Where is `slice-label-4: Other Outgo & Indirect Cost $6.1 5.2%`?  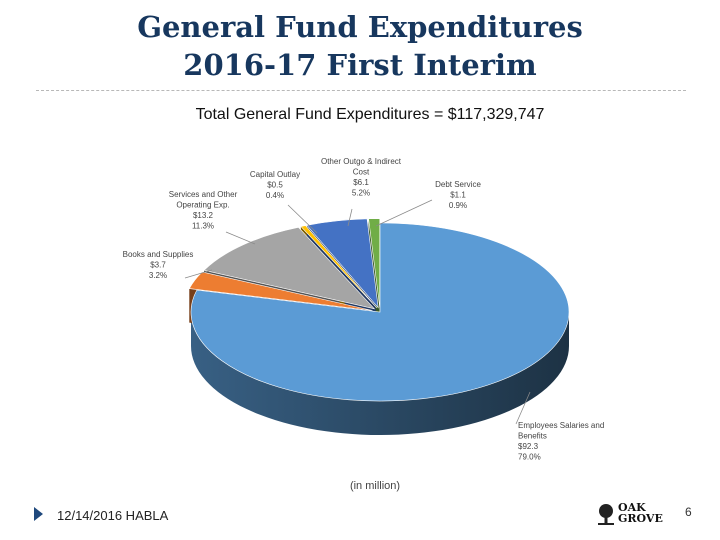 slice-label-4: Other Outgo & Indirect Cost $6.1 5.2% is located at coordinates (361, 177).